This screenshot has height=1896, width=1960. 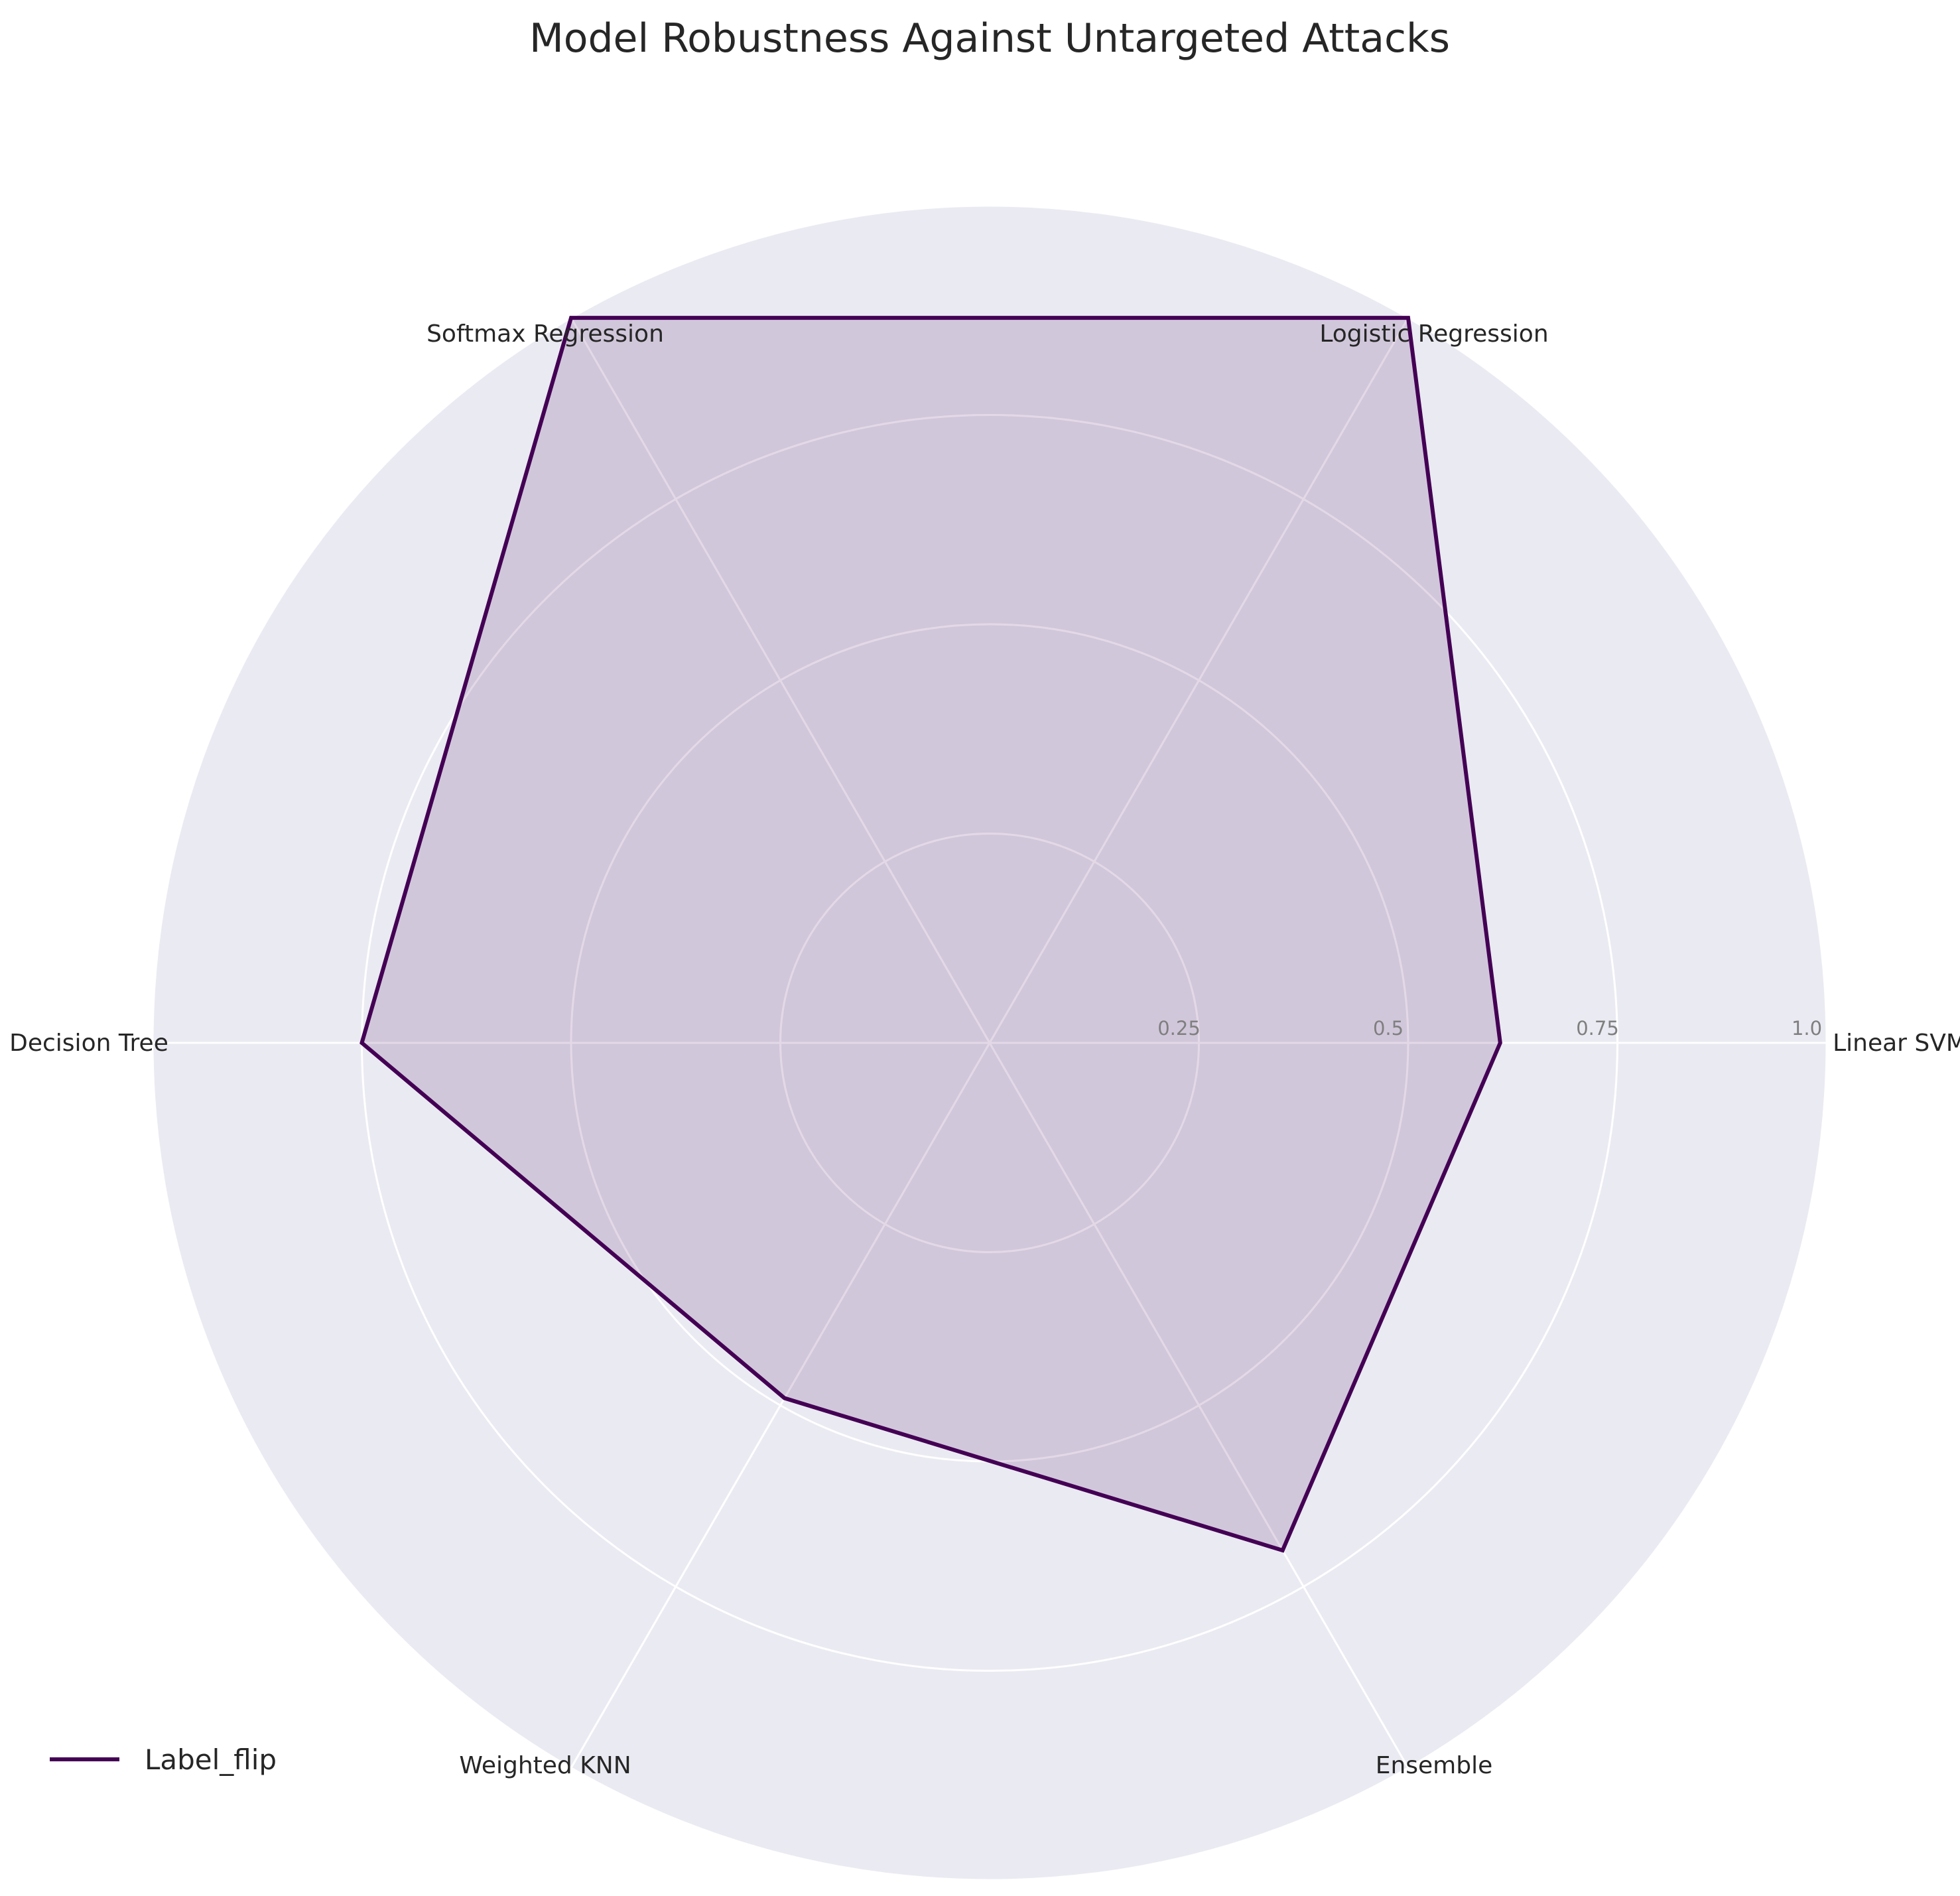 What do you see at coordinates (88, 1043) in the screenshot?
I see `category-label: Decision Tree` at bounding box center [88, 1043].